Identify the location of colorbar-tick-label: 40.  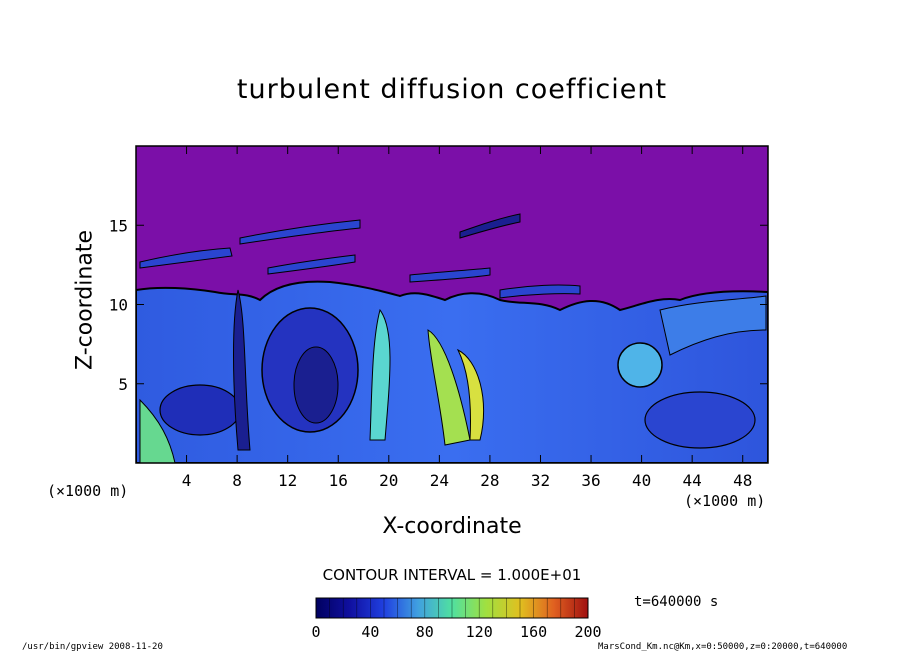
(370, 632).